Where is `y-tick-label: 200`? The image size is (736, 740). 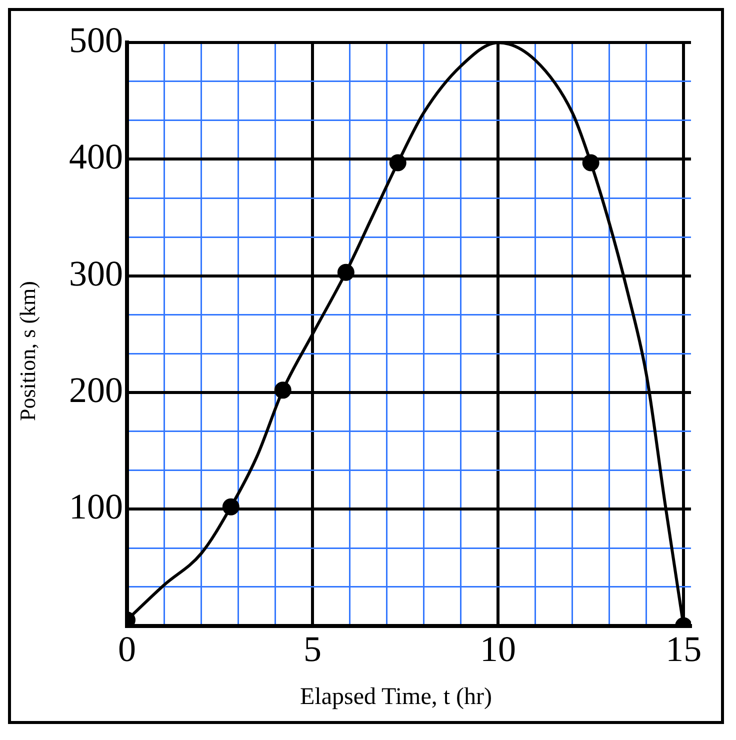 y-tick-label: 200 is located at coordinates (96, 390).